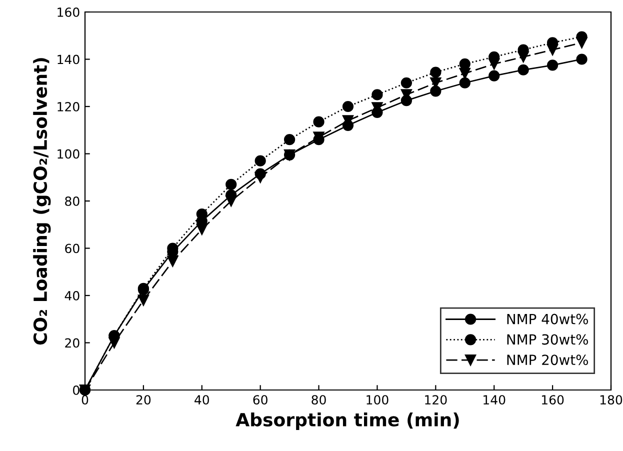 The height and width of the screenshot is (451, 623). I want to click on x-tick-label: 100, so click(377, 400).